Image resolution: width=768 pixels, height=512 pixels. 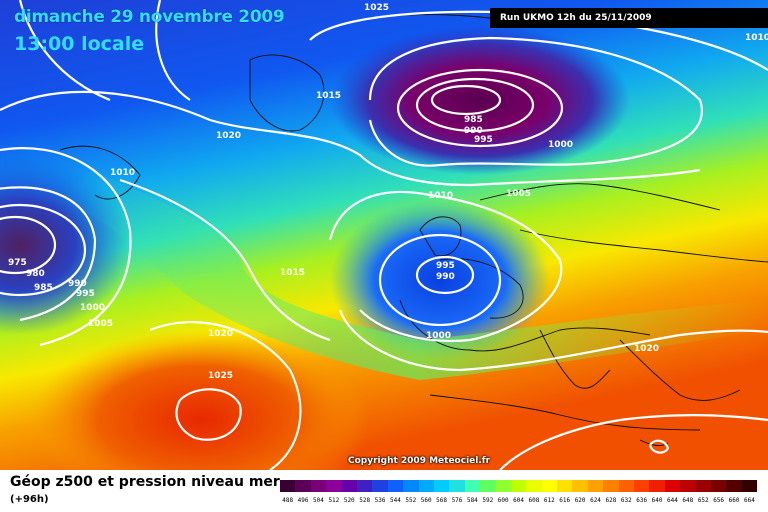 I want to click on legend-value: 488, so click(x=288, y=500).